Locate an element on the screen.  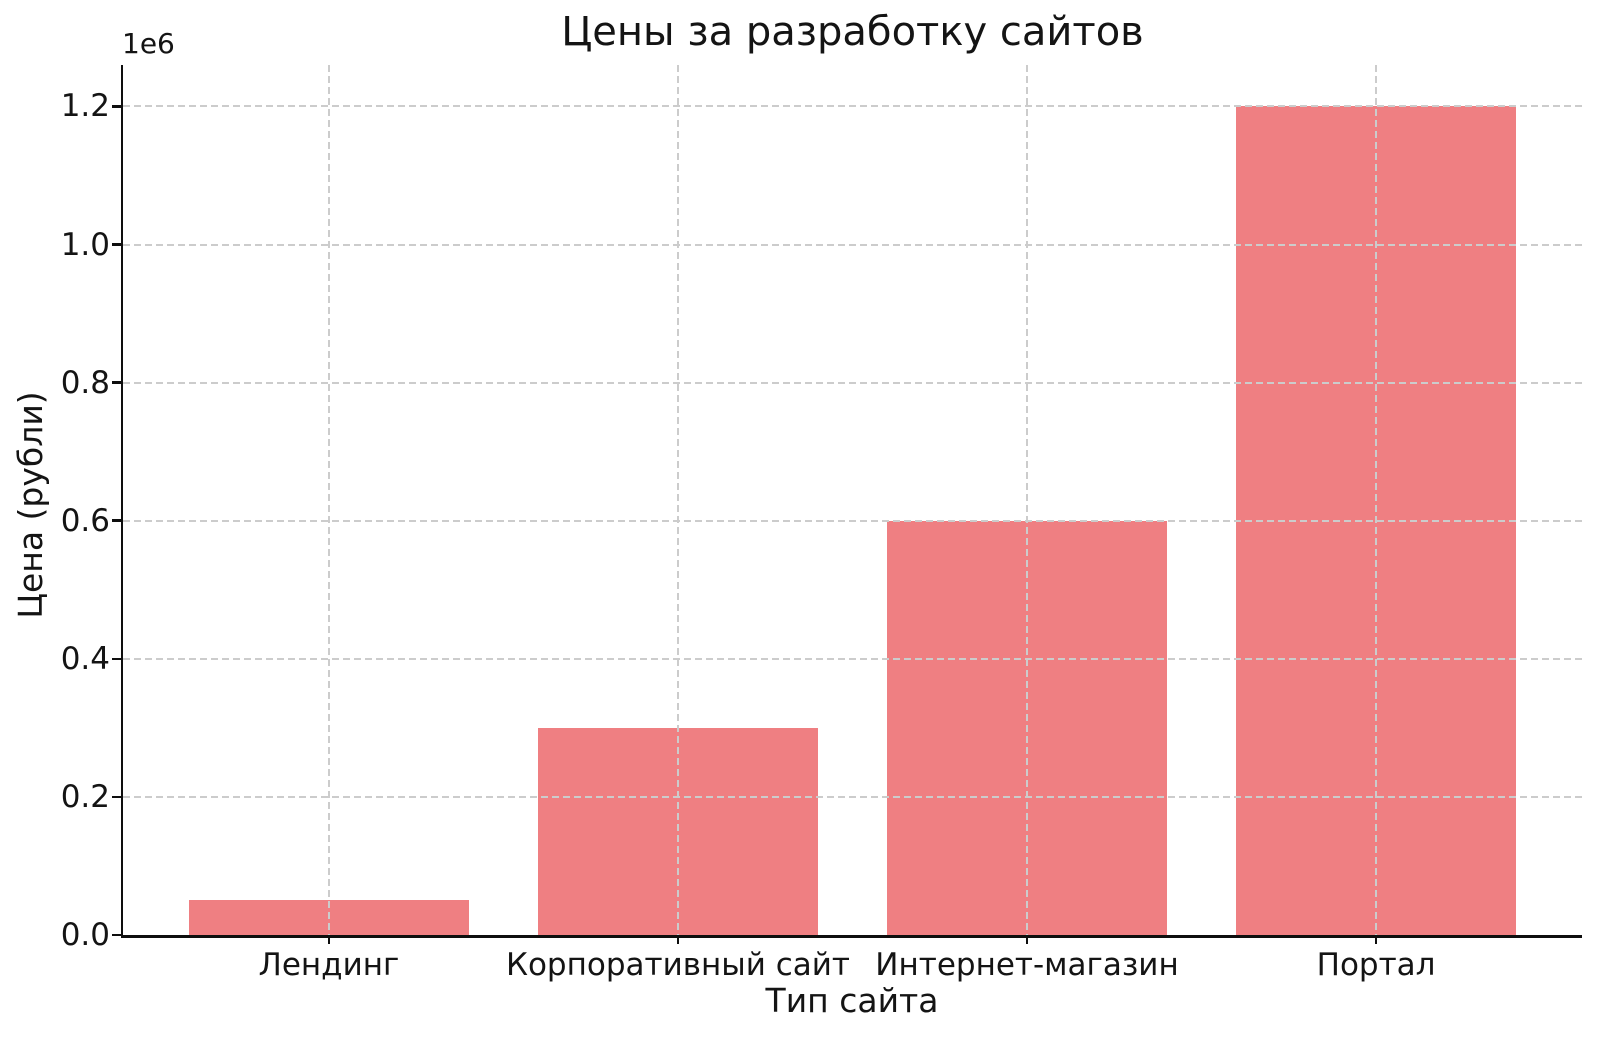
y-axis-spine is located at coordinates (121, 501).